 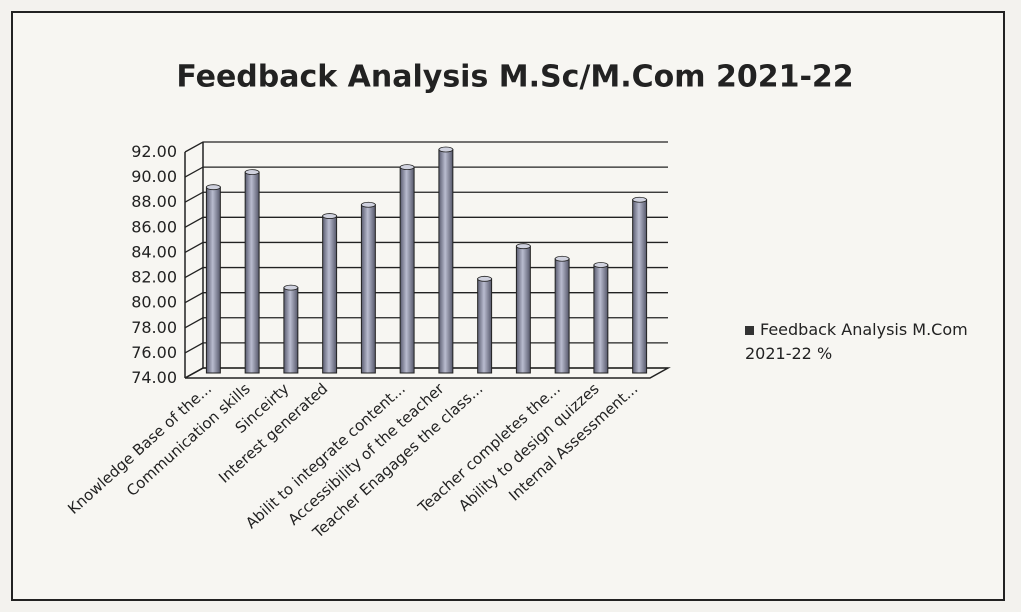 What do you see at coordinates (154, 226) in the screenshot?
I see `y-tick-label: 86.00` at bounding box center [154, 226].